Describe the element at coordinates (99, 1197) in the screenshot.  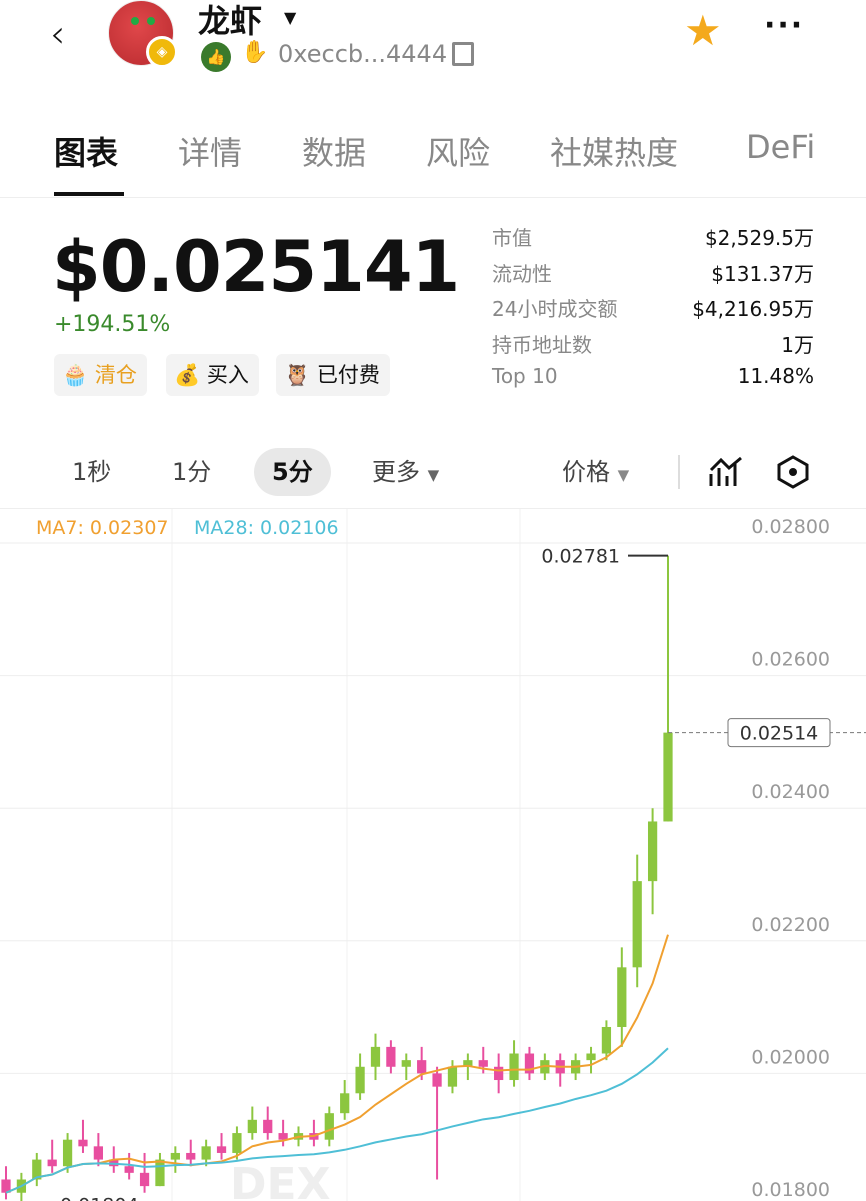
I see `low-price-label: 0.01804` at that location.